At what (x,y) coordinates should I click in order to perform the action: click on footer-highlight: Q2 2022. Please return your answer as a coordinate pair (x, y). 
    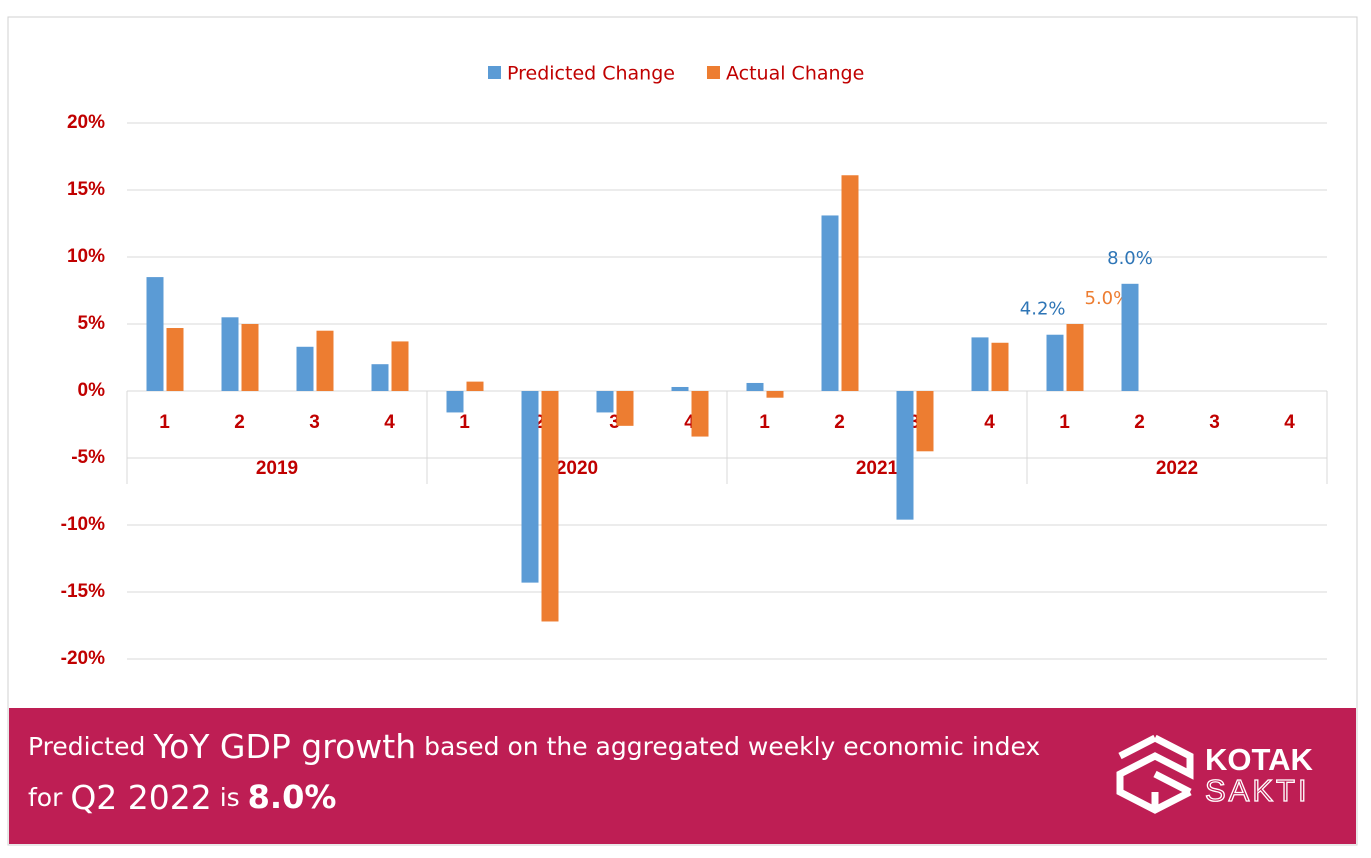
    Looking at the image, I should click on (140, 797).